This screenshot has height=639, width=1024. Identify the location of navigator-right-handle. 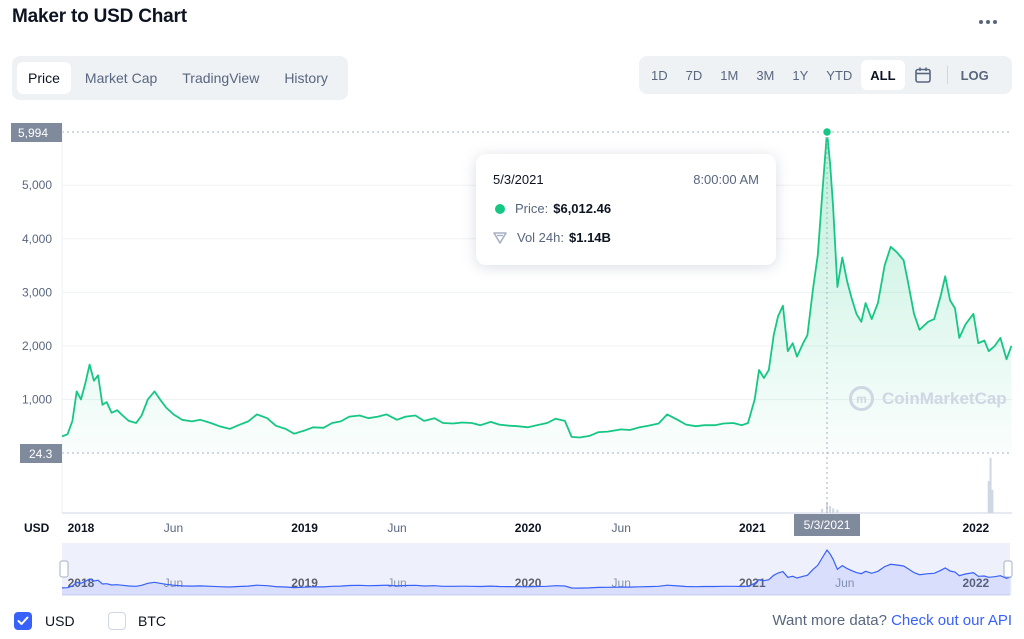
(1008, 569).